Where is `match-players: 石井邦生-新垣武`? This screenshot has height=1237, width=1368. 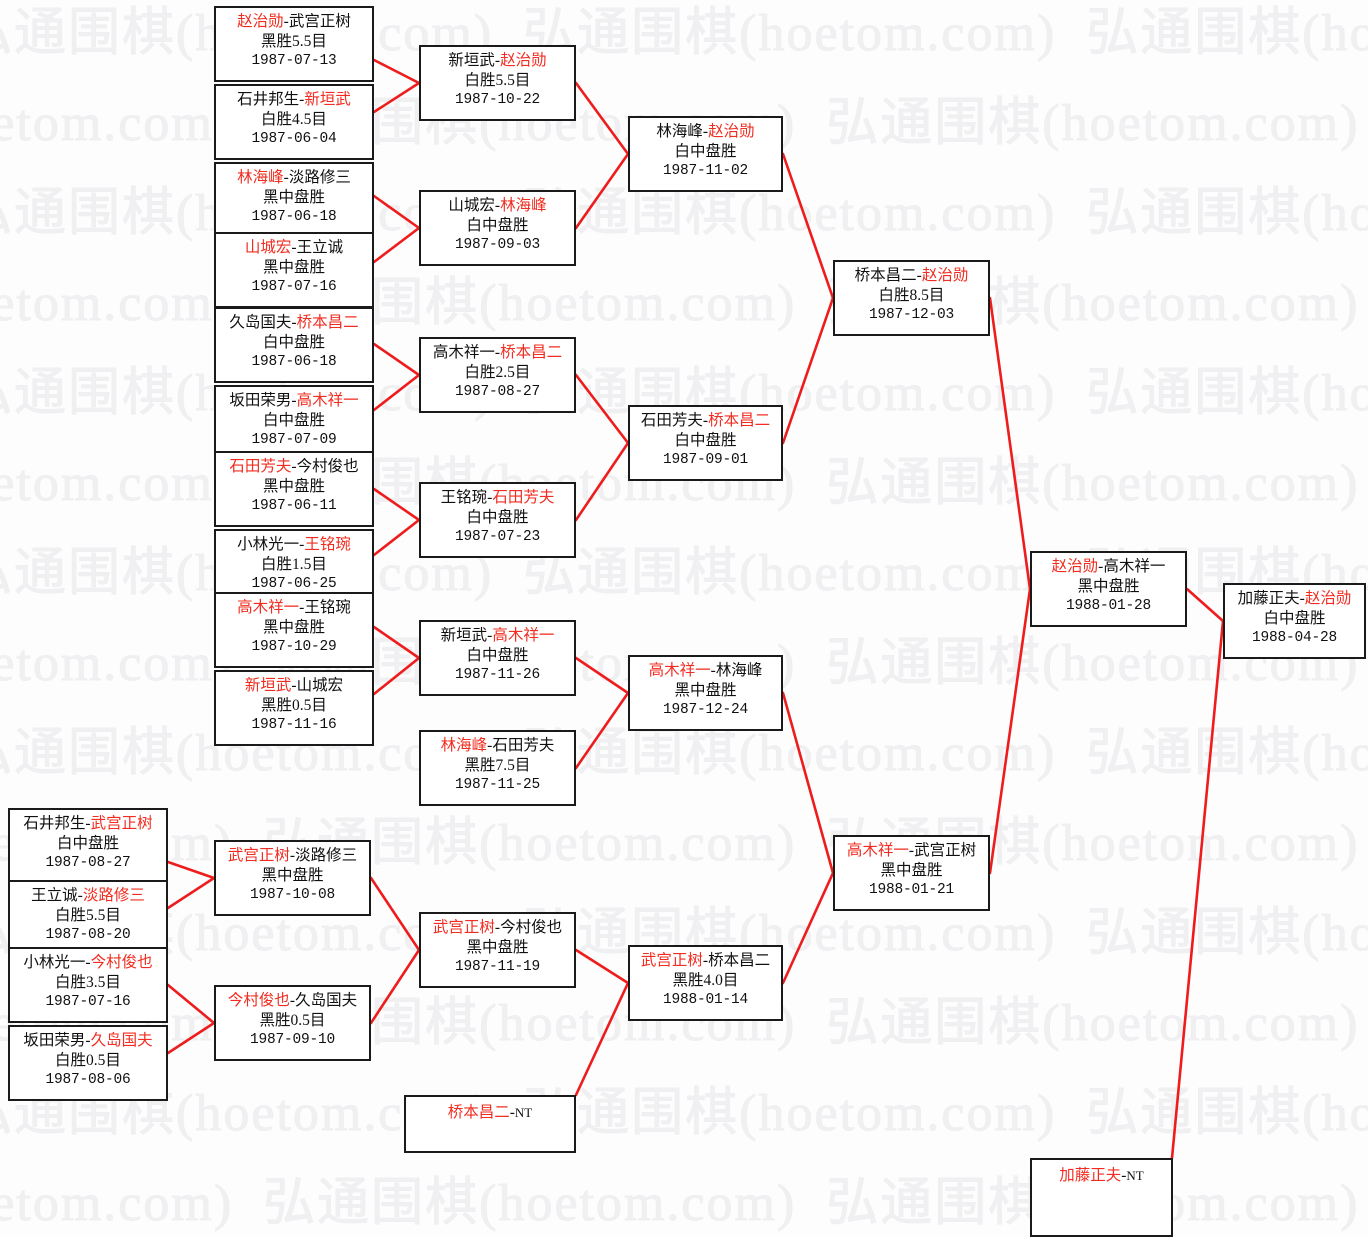
match-players: 石井邦生-新垣武 is located at coordinates (294, 100).